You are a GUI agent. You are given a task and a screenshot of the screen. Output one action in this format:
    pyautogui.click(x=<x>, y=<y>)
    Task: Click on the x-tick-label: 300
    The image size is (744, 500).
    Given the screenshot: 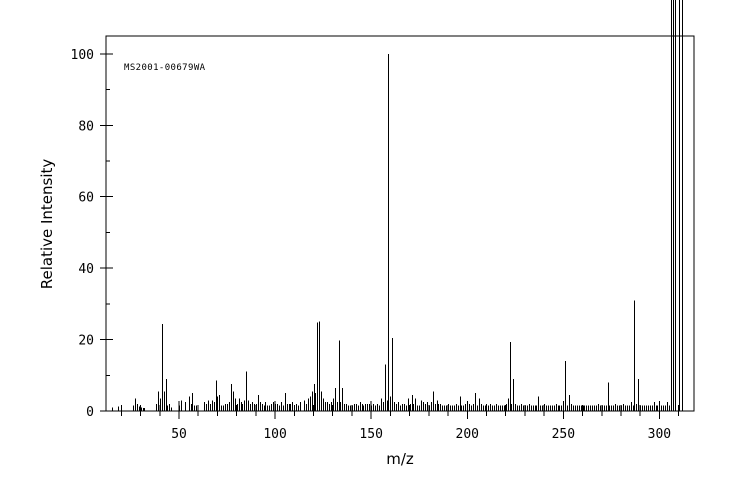 What is the action you would take?
    pyautogui.click(x=659, y=434)
    